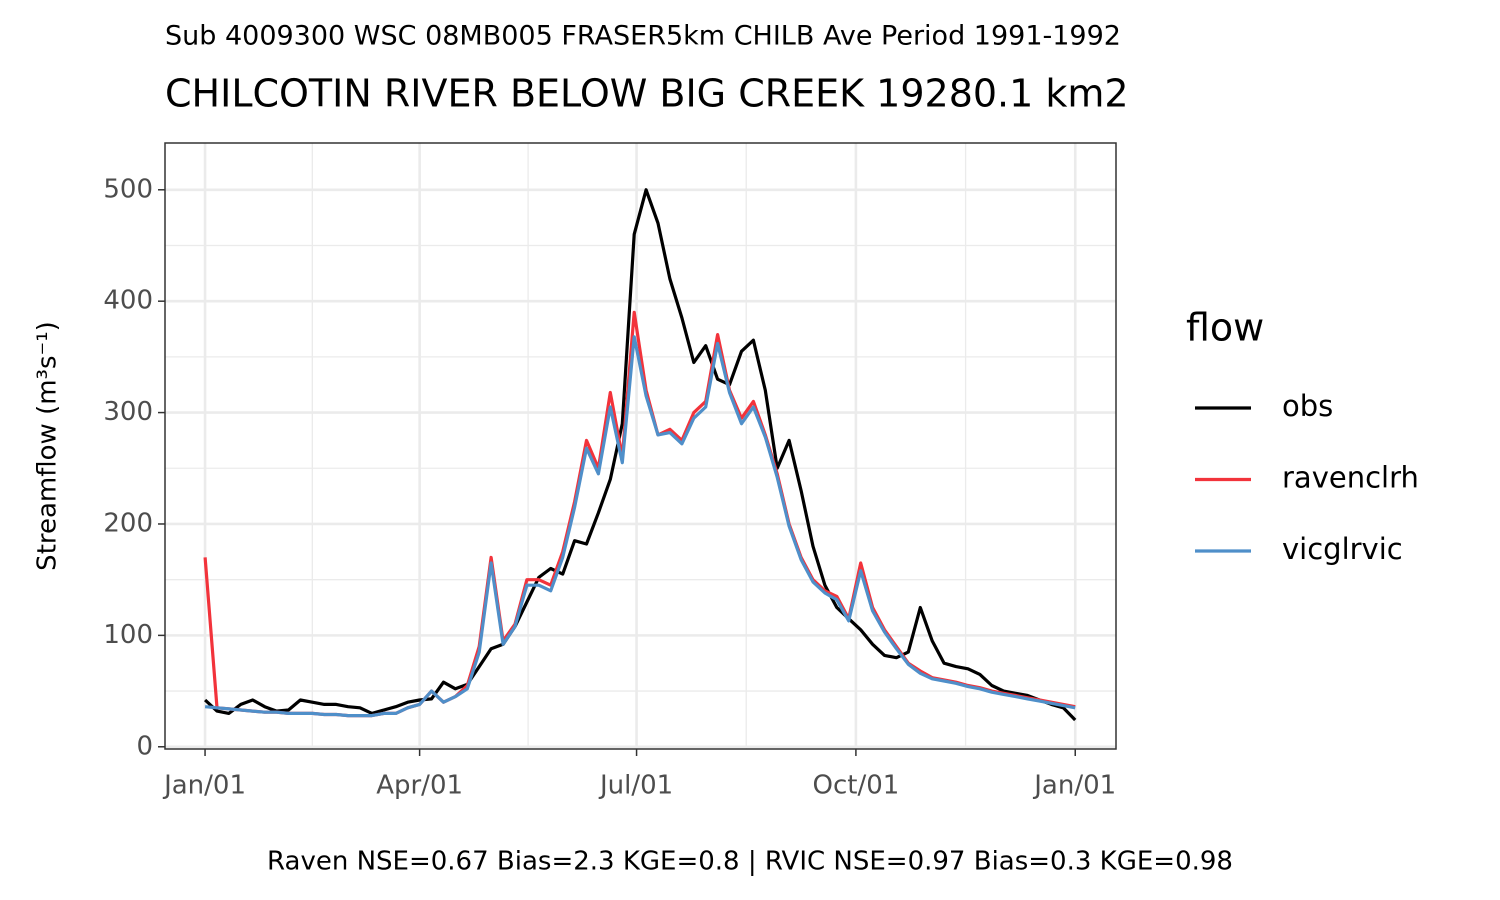 The height and width of the screenshot is (900, 1500). I want to click on y-tick-label: 400, so click(128, 301).